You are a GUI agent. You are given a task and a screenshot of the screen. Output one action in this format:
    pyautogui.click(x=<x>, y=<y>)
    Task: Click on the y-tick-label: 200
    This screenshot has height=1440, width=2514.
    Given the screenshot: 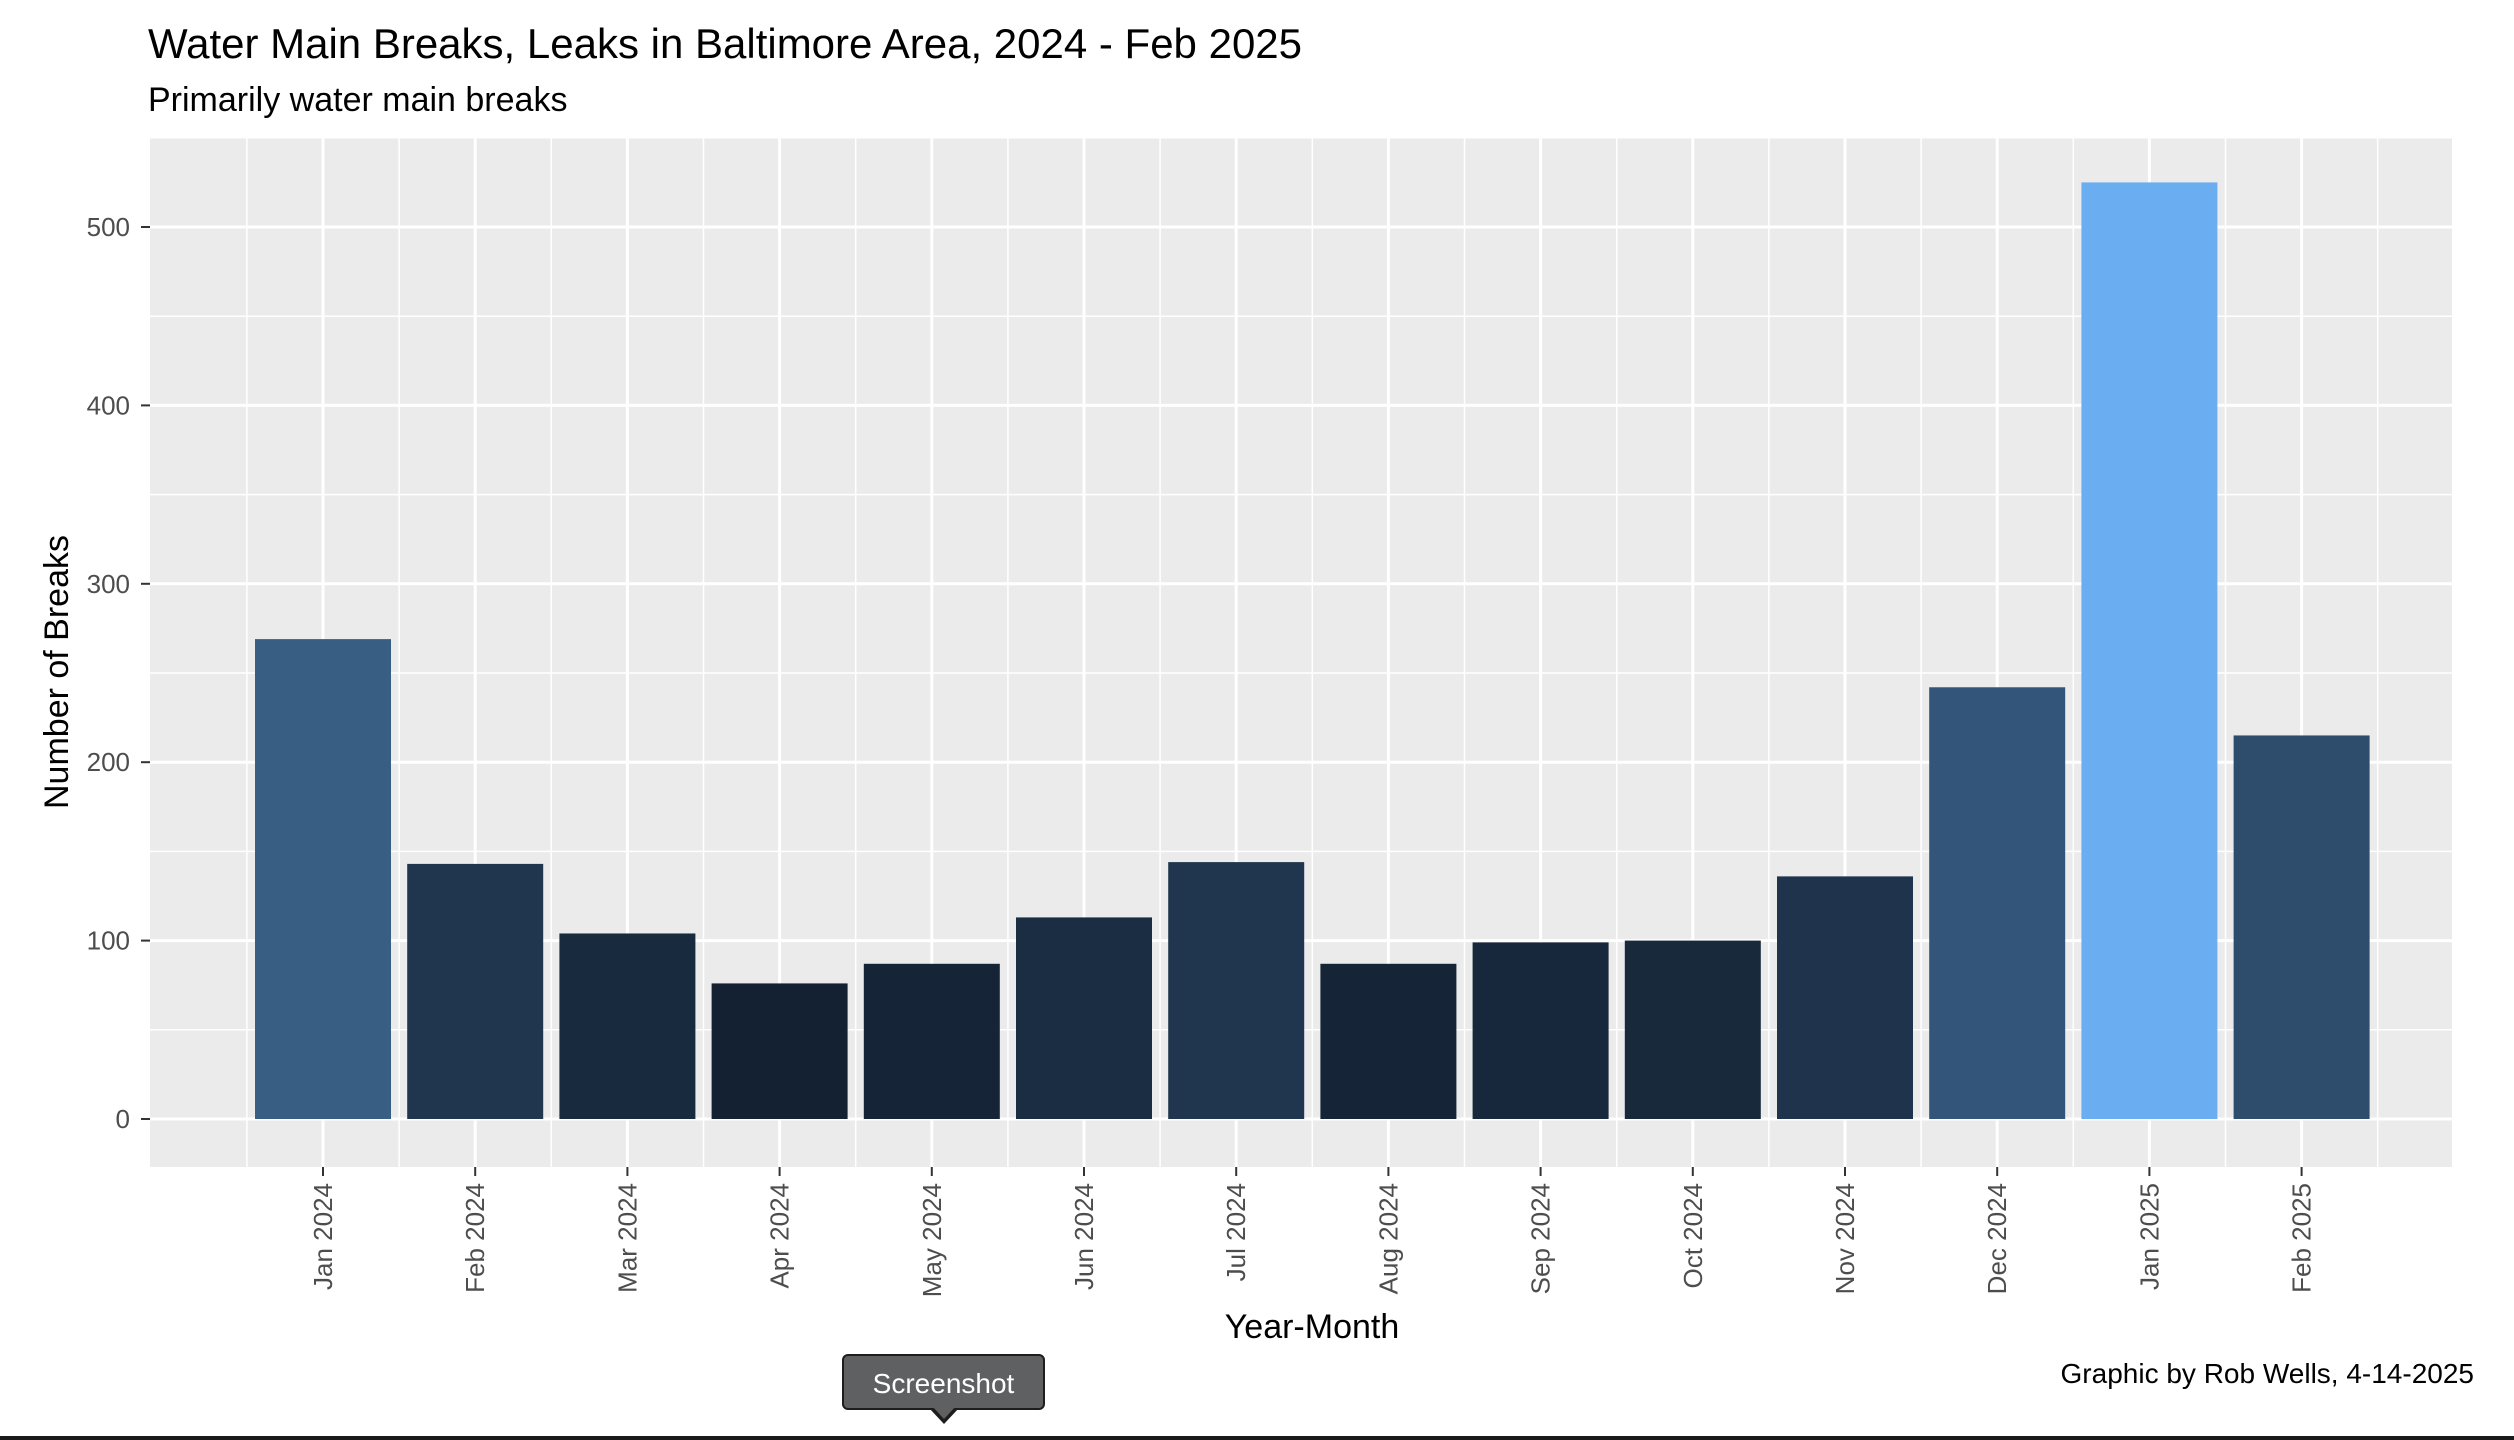 What is the action you would take?
    pyautogui.click(x=108, y=762)
    